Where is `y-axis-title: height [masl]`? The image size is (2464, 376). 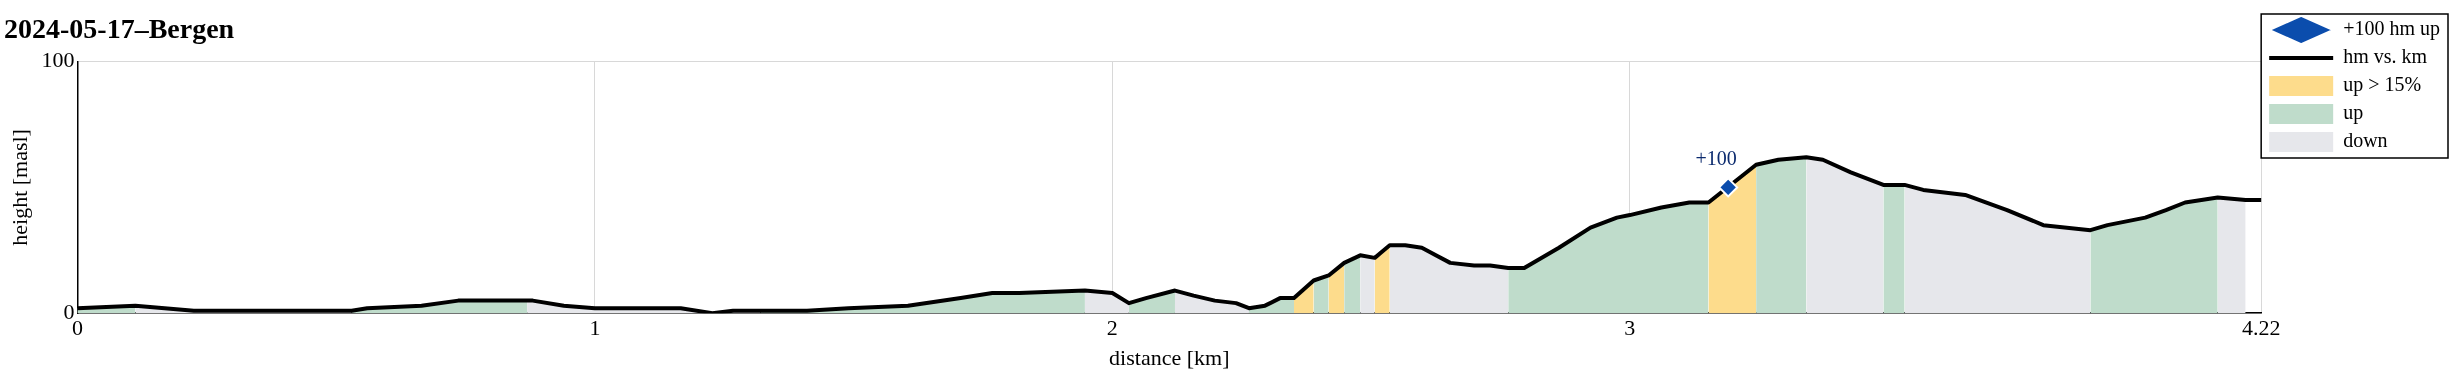
y-axis-title: height [masl] is located at coordinates (19, 187).